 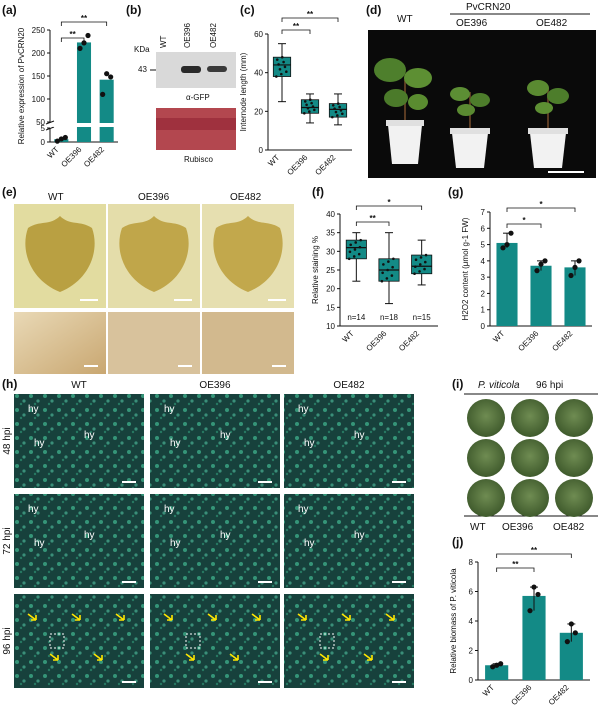 I want to click on chart-c-ytick-20: 20, so click(x=258, y=111).